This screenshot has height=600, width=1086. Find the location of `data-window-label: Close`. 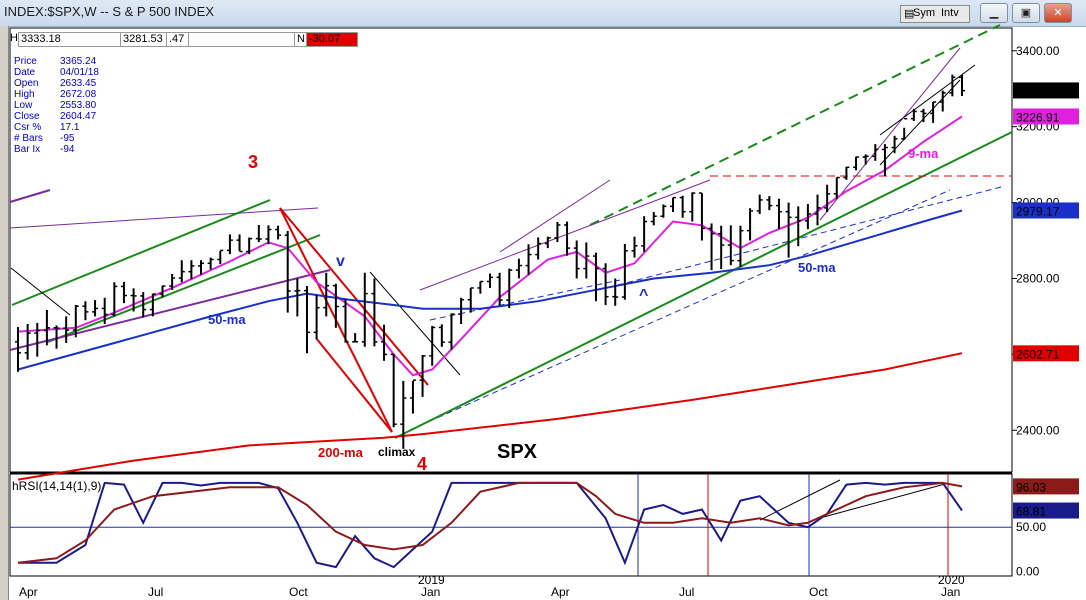

data-window-label: Close is located at coordinates (27, 116).